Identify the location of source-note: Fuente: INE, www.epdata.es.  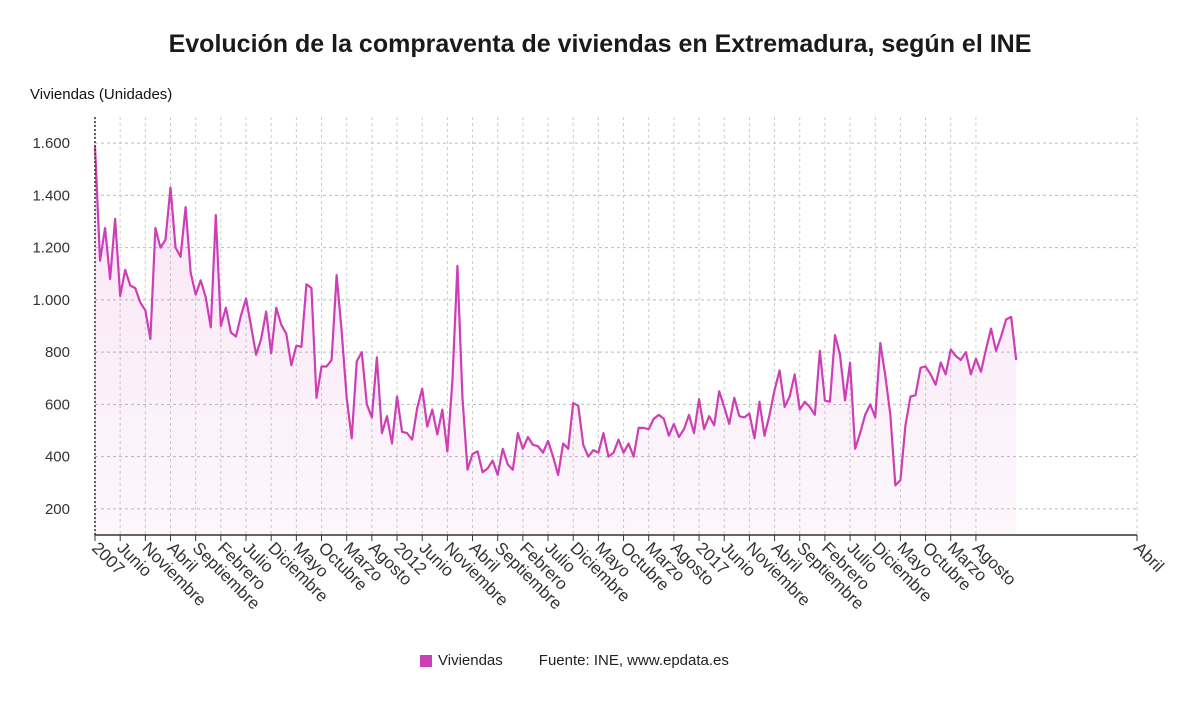
(633, 660).